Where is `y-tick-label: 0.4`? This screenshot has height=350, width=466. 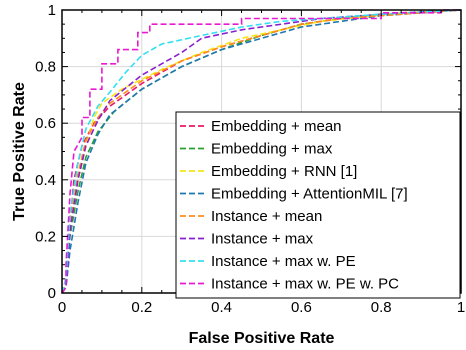 y-tick-label: 0.4 is located at coordinates (45, 180).